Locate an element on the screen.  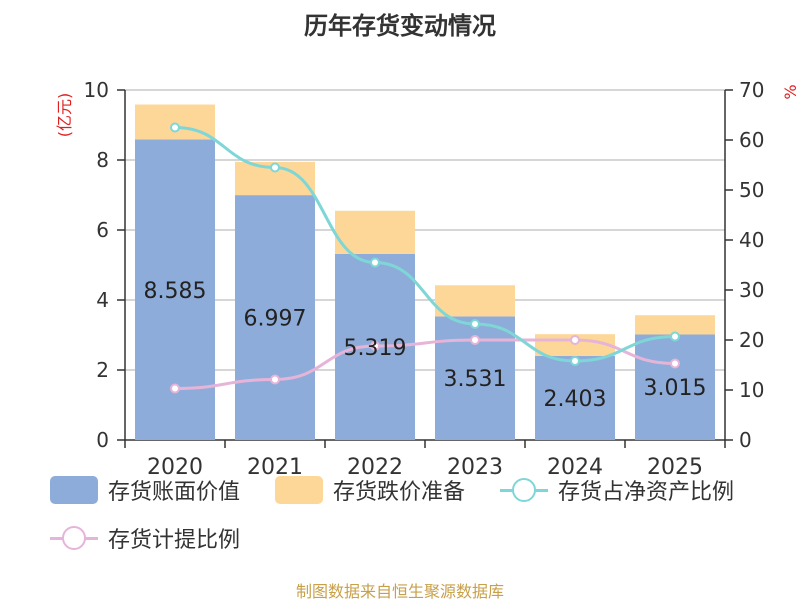
legend-label-book-value: 存货账面价值 is located at coordinates (174, 492).